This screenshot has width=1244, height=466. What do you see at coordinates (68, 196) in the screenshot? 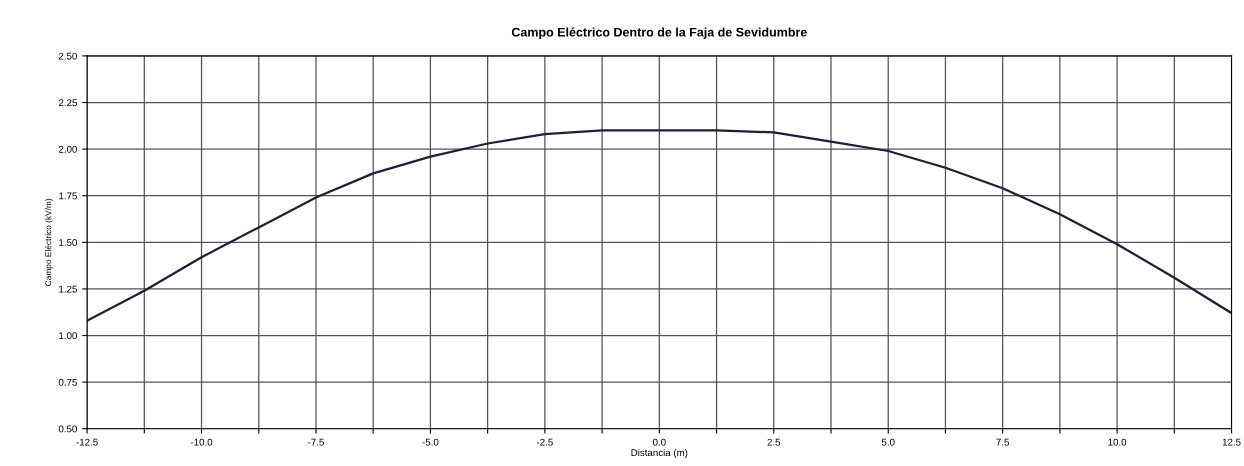
I see `y-tick-label: 1.75` at bounding box center [68, 196].